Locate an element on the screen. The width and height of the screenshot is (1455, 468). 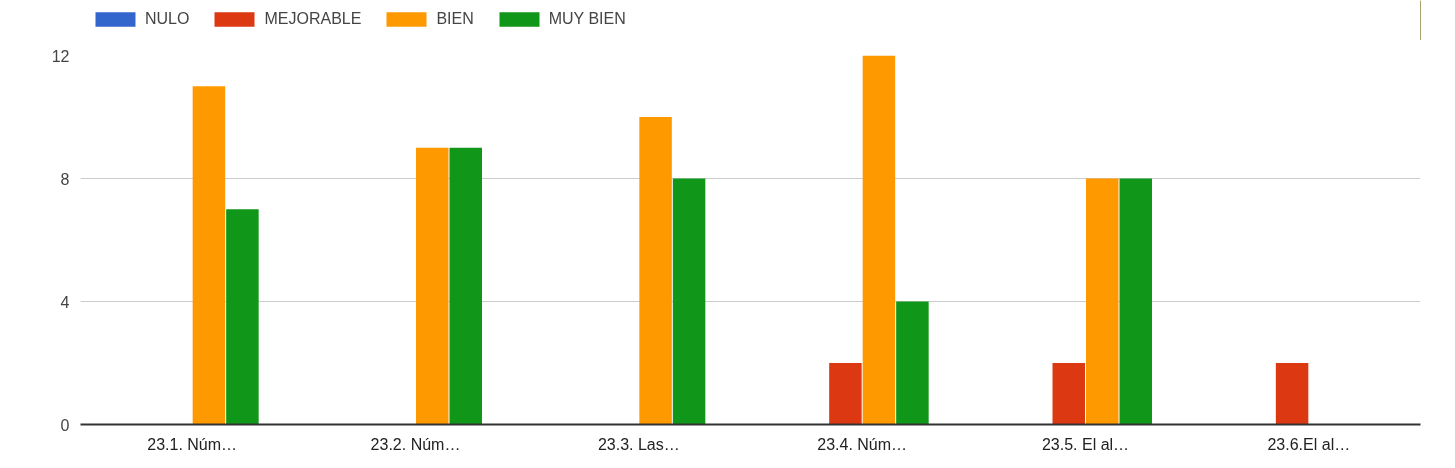
y-tick-label: 8 is located at coordinates (65, 179).